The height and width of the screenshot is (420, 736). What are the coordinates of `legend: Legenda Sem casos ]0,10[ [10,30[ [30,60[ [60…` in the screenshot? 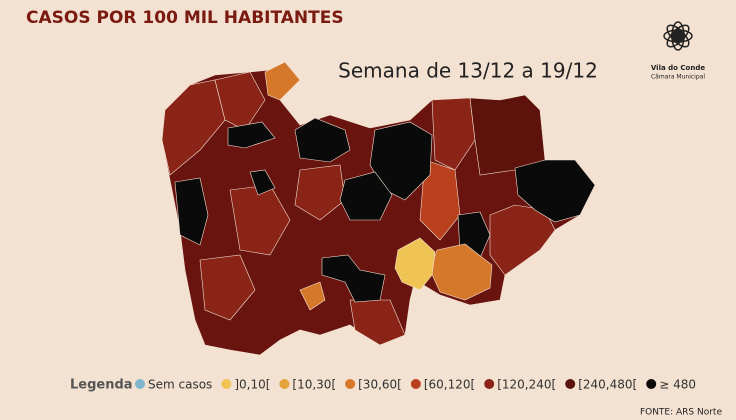 It's located at (383, 385).